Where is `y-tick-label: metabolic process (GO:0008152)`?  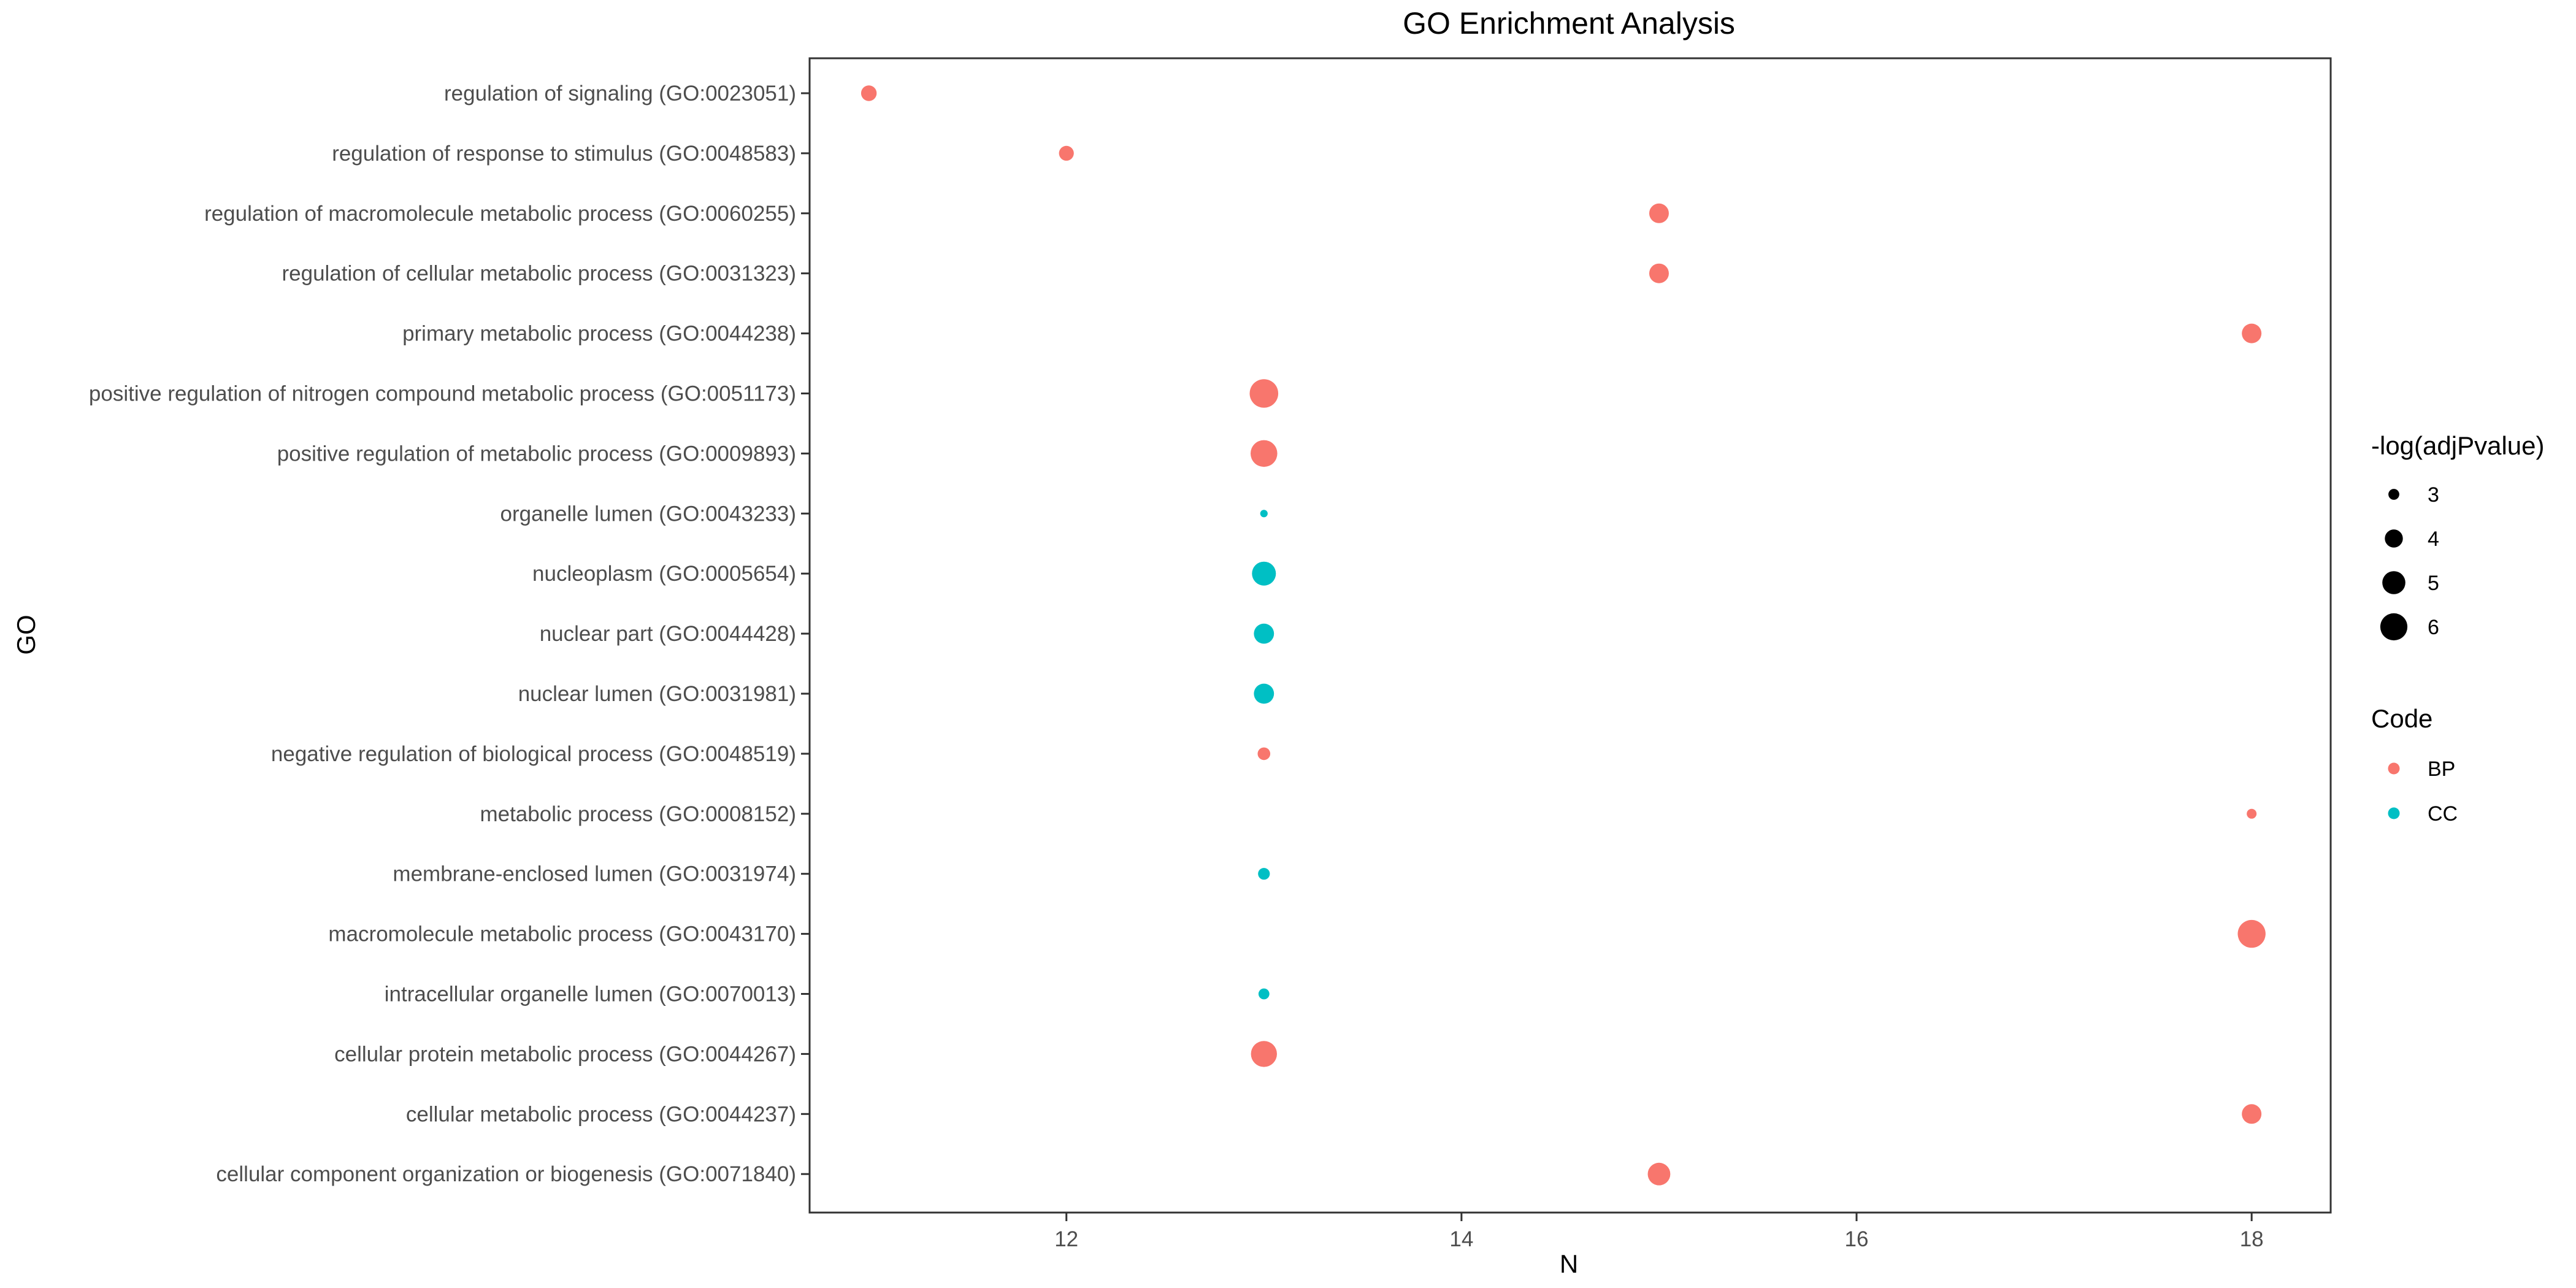
y-tick-label: metabolic process (GO:0008152) is located at coordinates (638, 814).